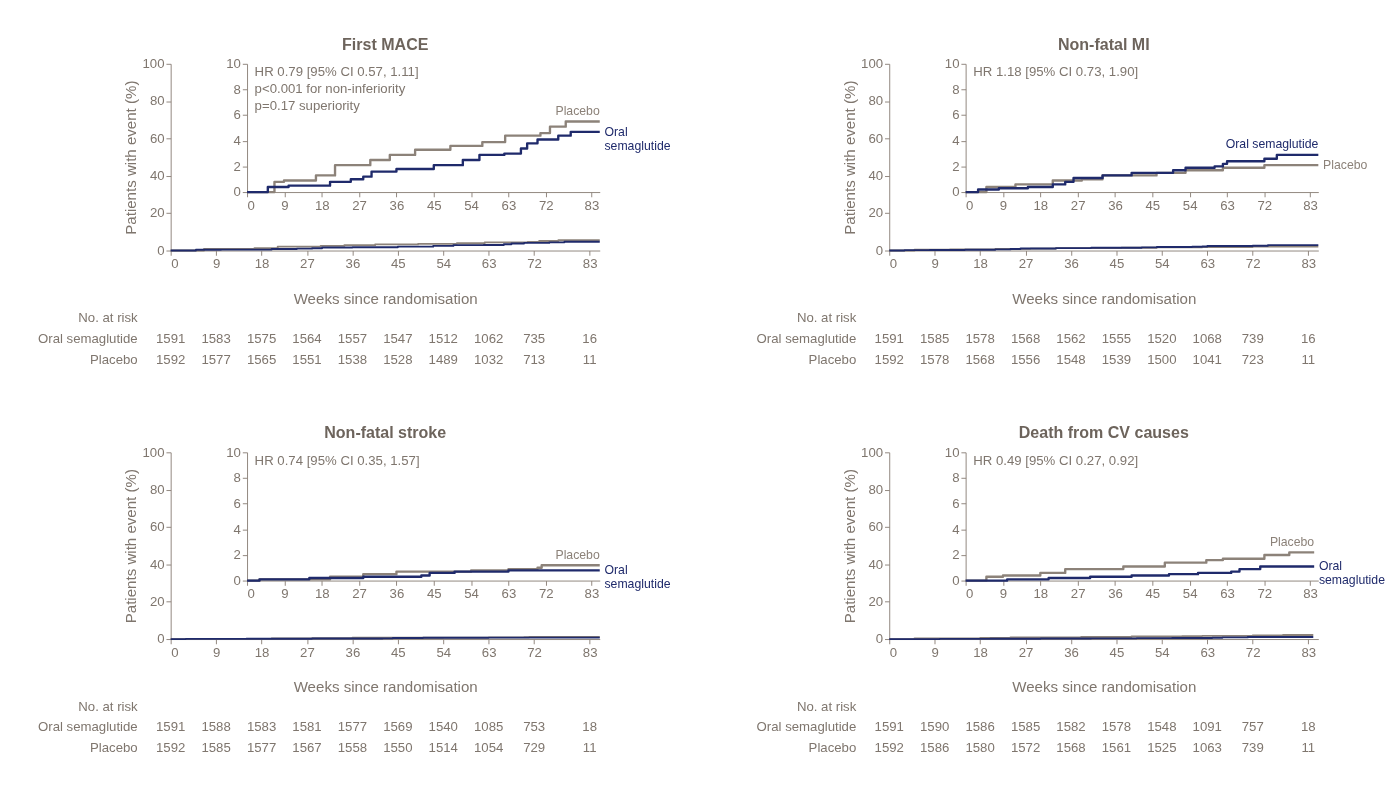 This screenshot has height=798, width=1390. What do you see at coordinates (1116, 338) in the screenshot?
I see `text: 1555` at bounding box center [1116, 338].